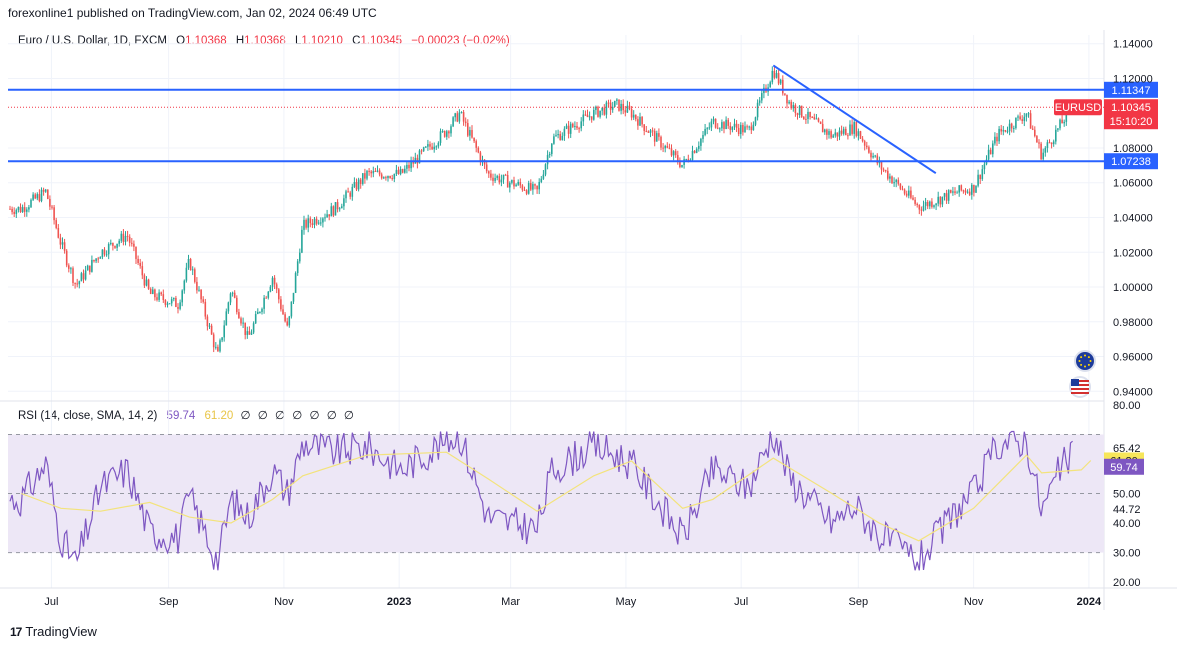  I want to click on rsi-sma-value: 61.20, so click(219, 416).